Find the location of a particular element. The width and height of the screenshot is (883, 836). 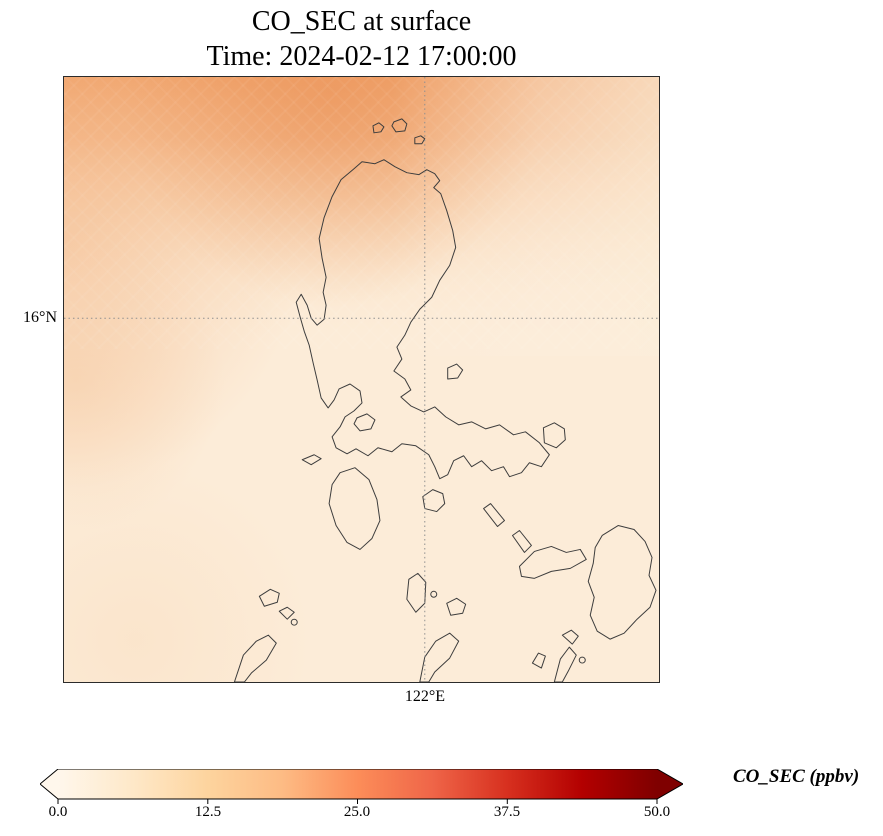

colorbar-canvas is located at coordinates (362, 786).